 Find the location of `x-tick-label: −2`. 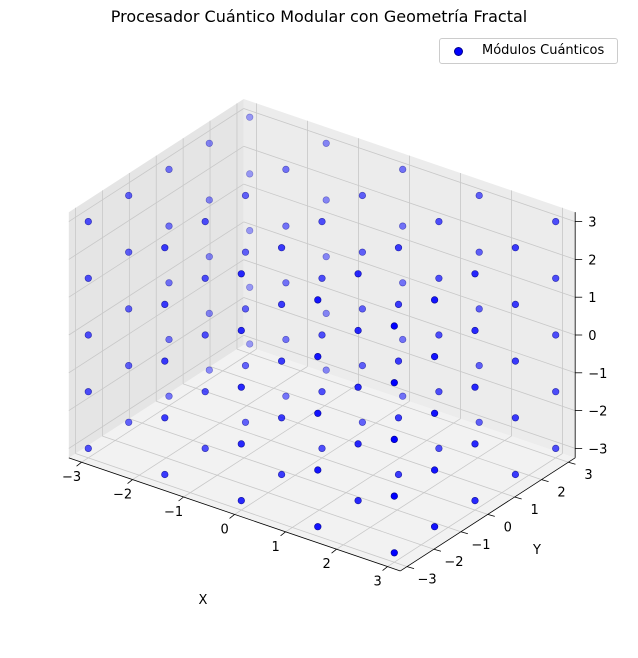

x-tick-label: −2 is located at coordinates (122, 495).